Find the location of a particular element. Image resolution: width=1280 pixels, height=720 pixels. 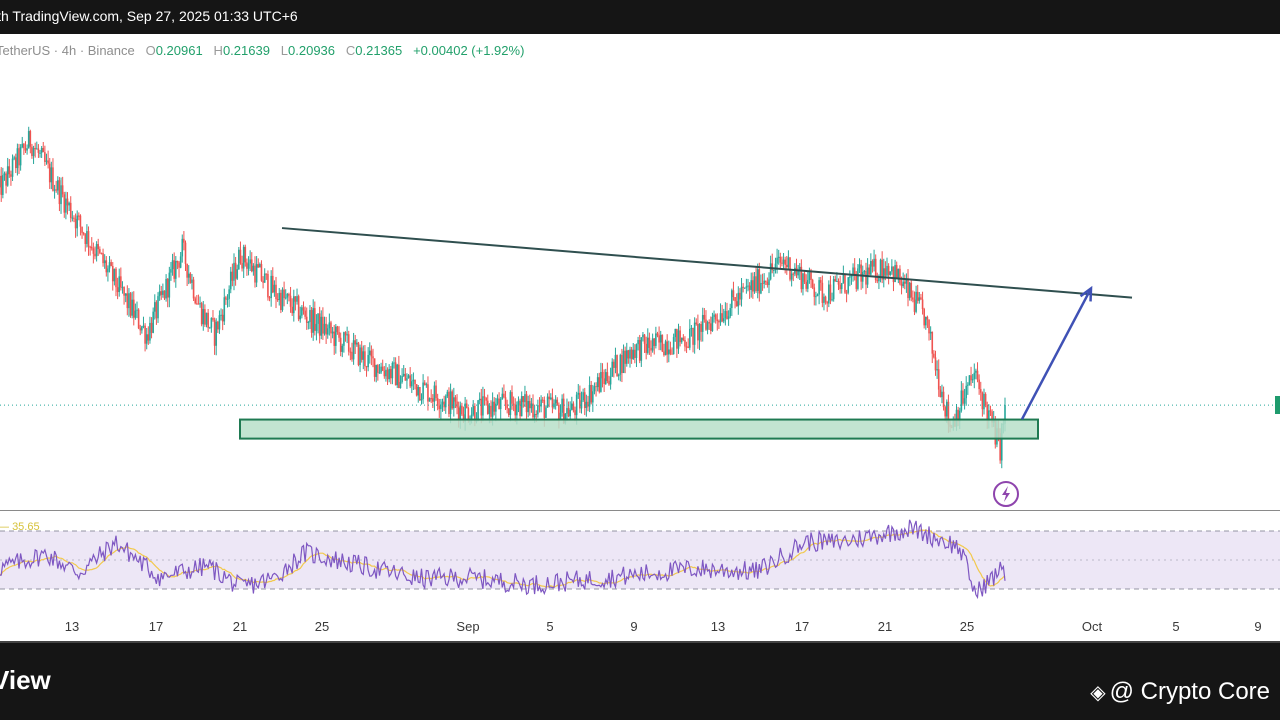

open-value: 0.20961 is located at coordinates (179, 50).